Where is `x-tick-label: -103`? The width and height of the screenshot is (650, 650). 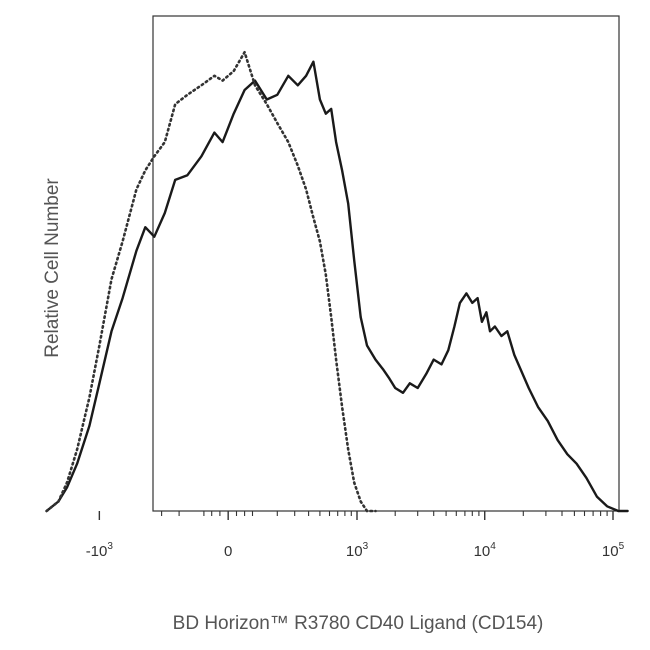
x-tick-label: -103 is located at coordinates (100, 550).